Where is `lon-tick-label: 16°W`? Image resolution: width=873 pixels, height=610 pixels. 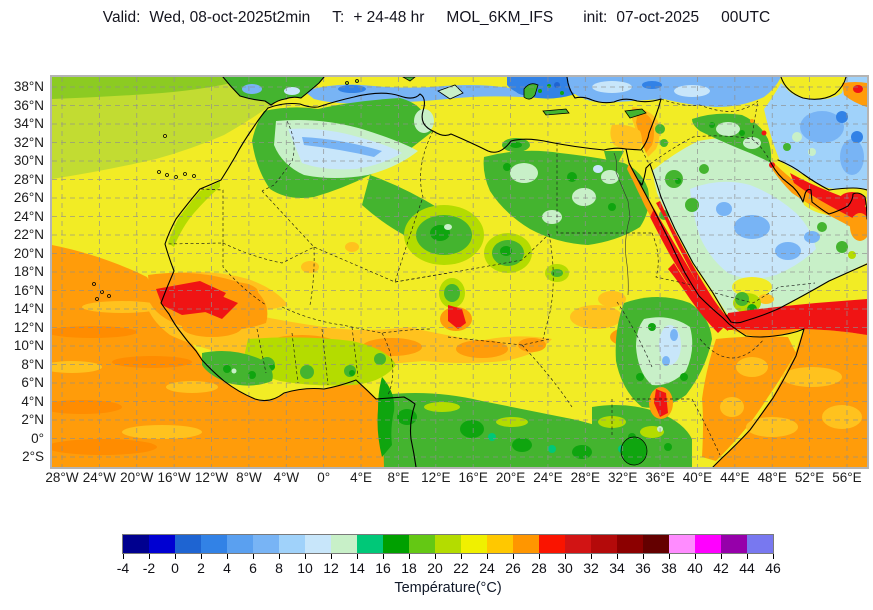 lon-tick-label: 16°W is located at coordinates (174, 477).